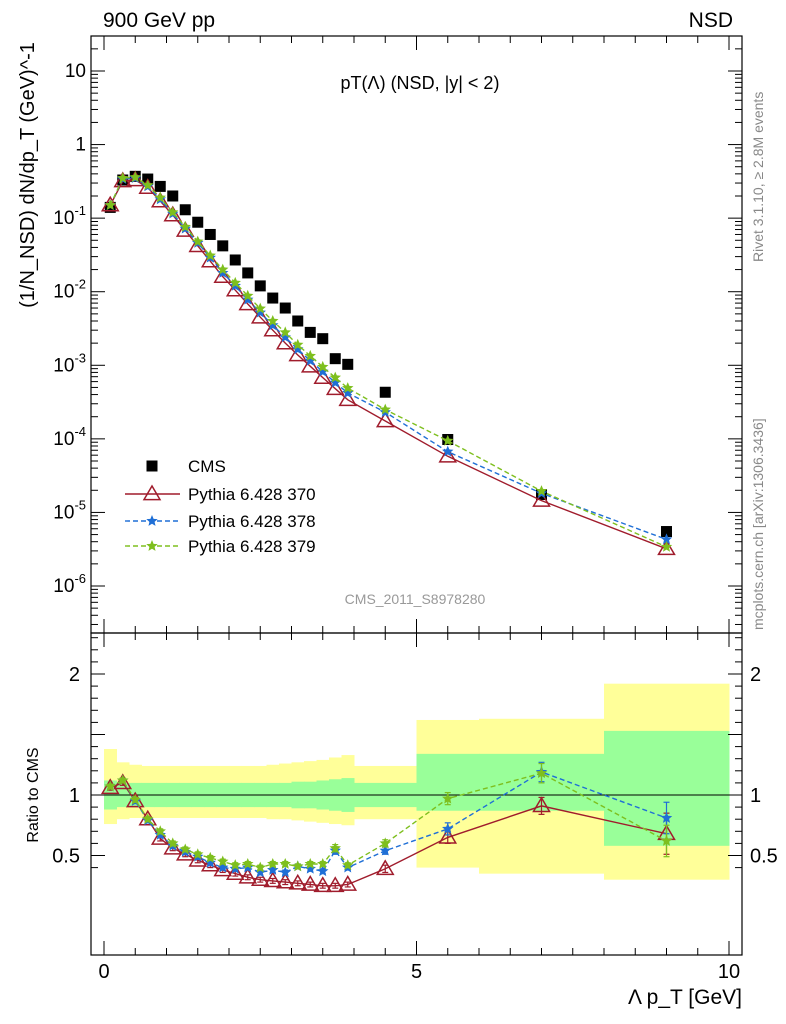 This screenshot has width=786, height=1024. Describe the element at coordinates (711, 20) in the screenshot. I see `header-right-label: NSD` at that location.